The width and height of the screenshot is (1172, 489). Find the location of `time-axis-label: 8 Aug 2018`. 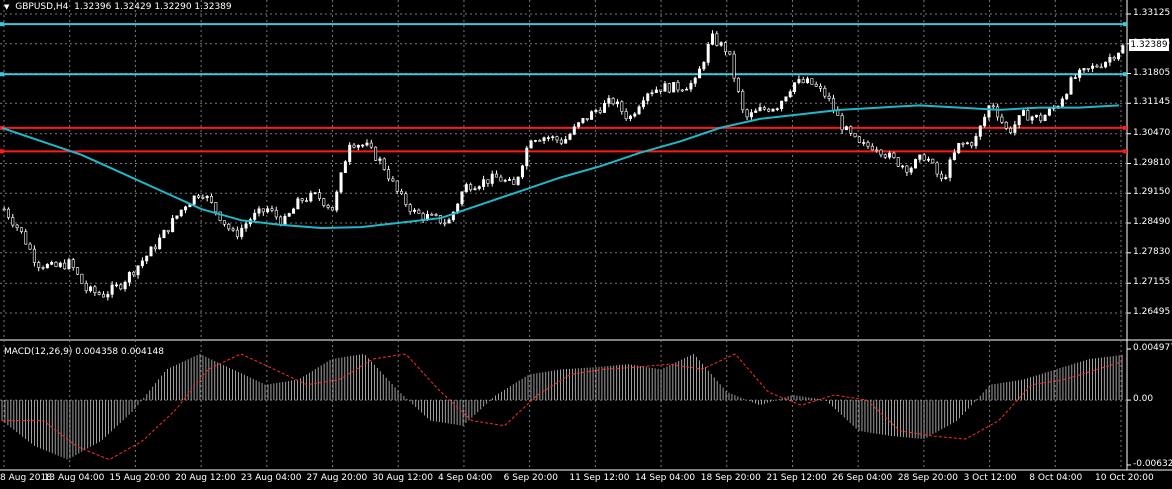

time-axis-label: 8 Aug 2018 is located at coordinates (26, 478).